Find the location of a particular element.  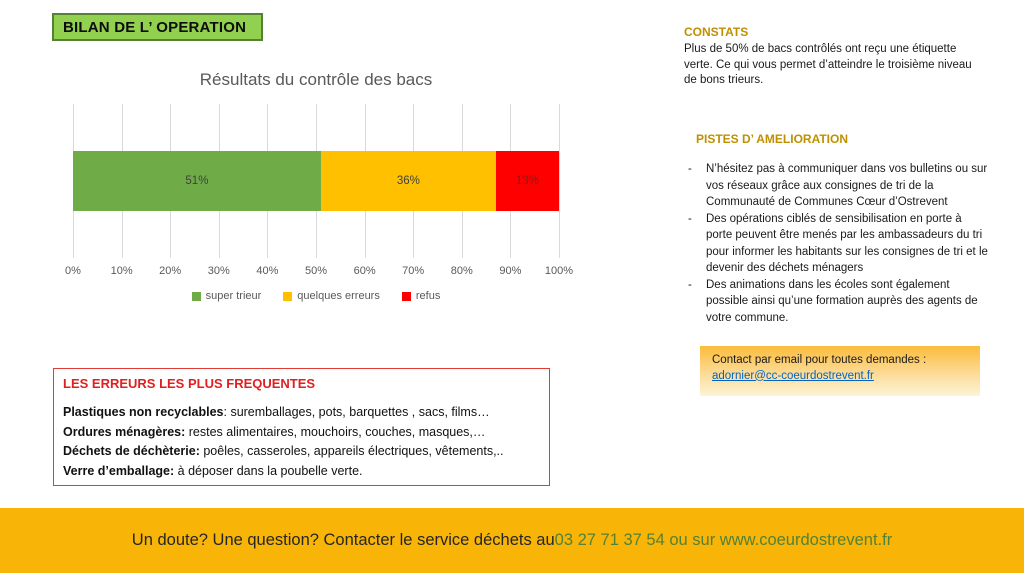

legend-item-refus: refus is located at coordinates (421, 296).